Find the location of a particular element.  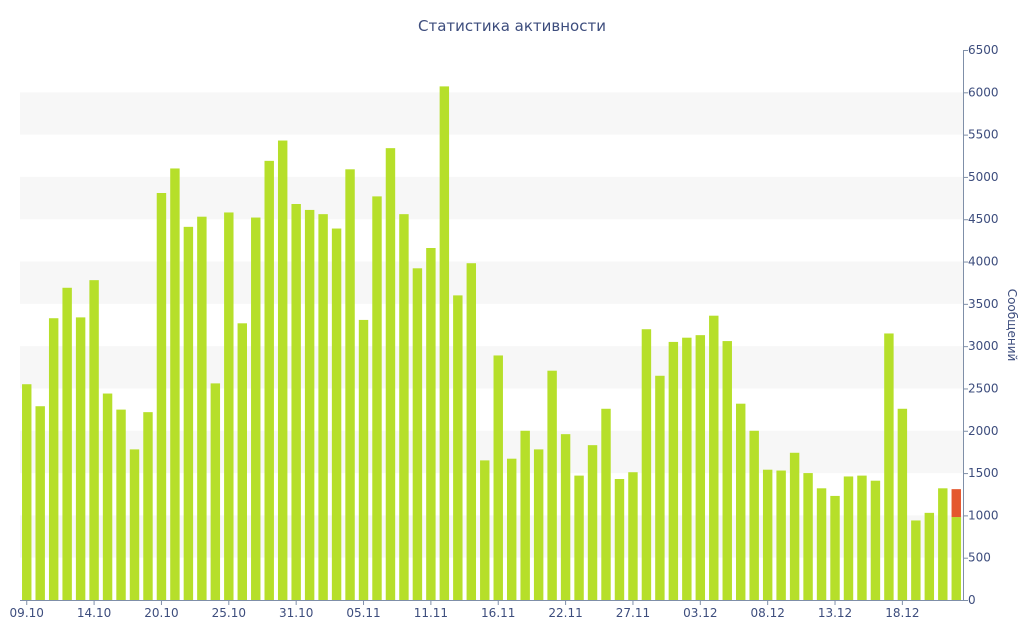

x-tick-label: 13.12 is located at coordinates (835, 613).